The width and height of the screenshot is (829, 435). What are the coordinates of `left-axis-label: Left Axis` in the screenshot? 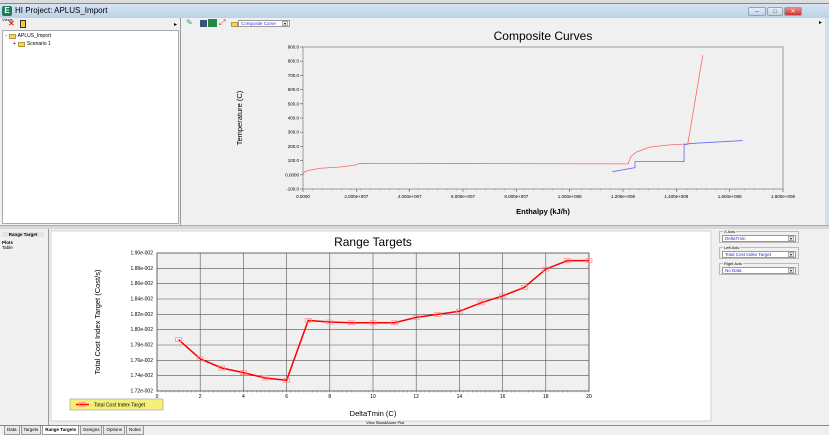 It's located at (732, 247).